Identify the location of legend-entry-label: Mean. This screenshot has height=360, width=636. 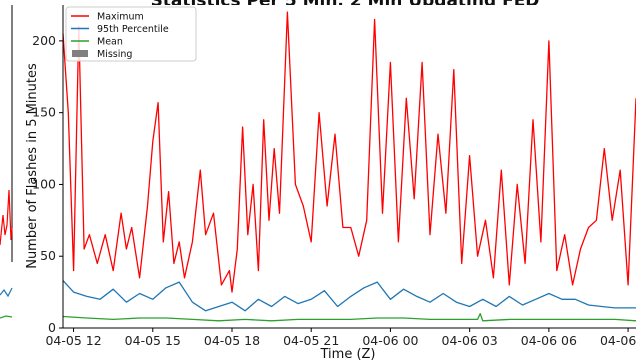
(110, 42).